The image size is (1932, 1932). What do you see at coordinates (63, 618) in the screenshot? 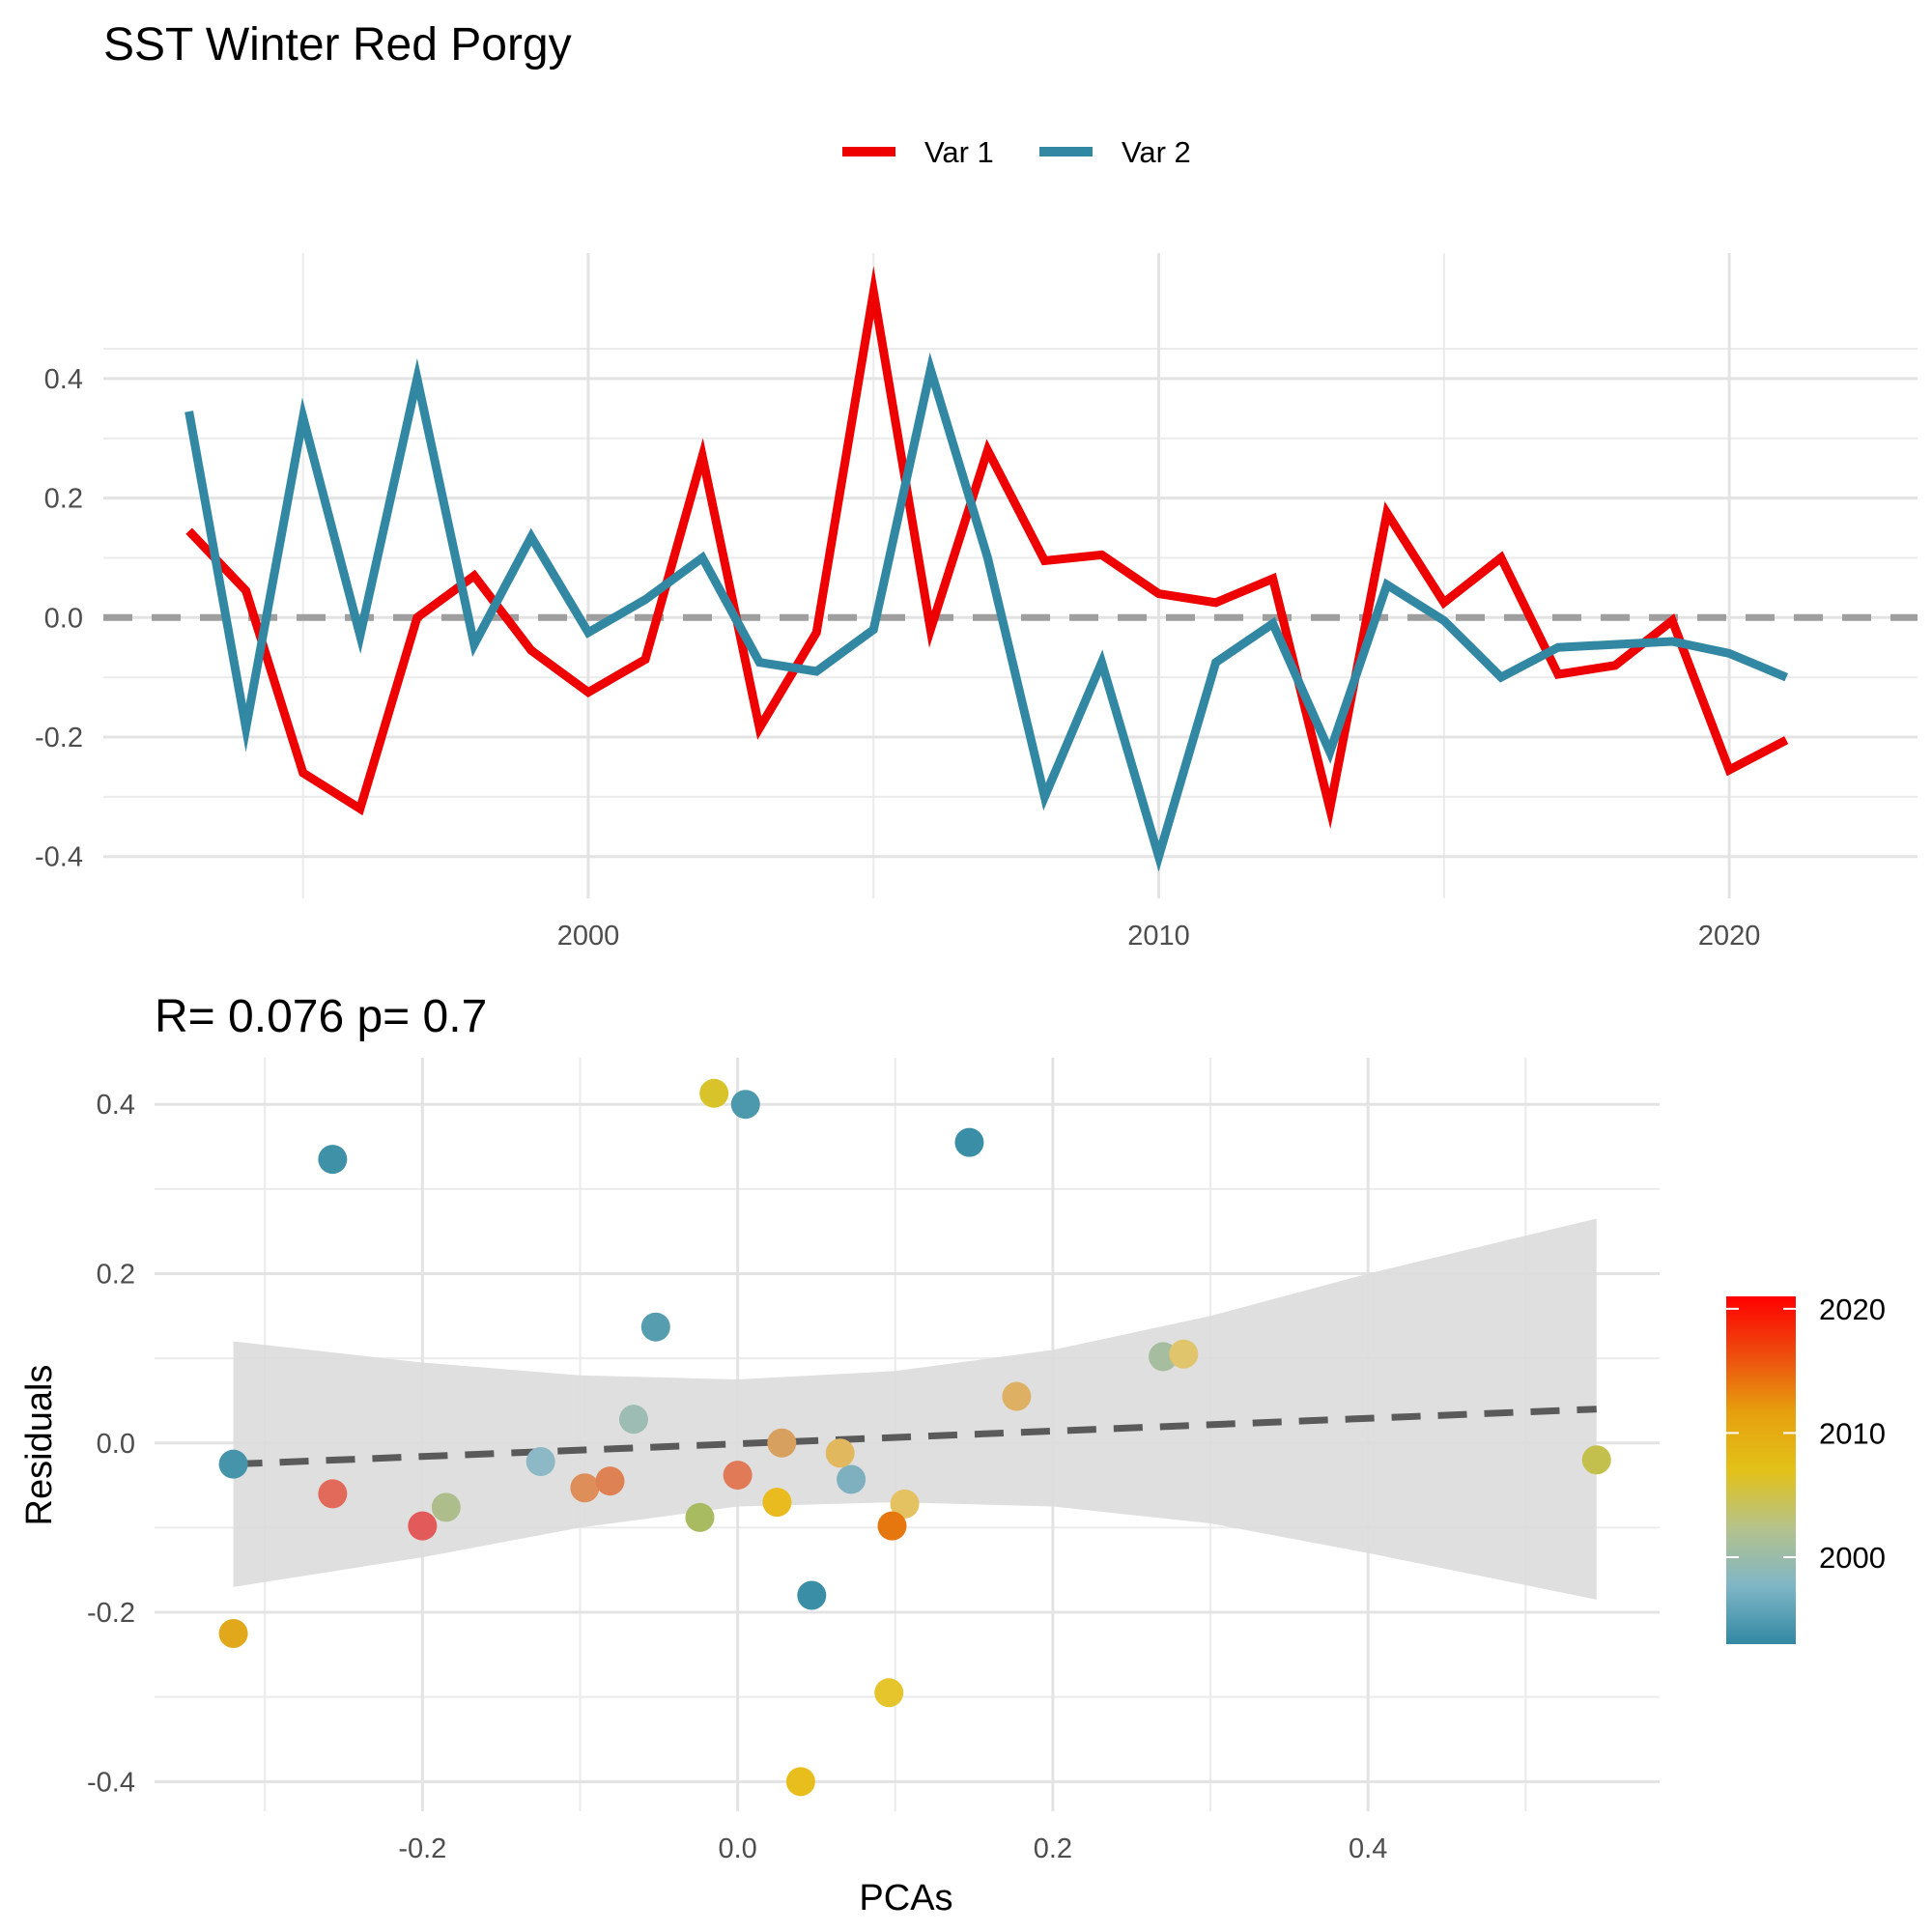
I see `top-y-tick-label: 0.0` at bounding box center [63, 618].